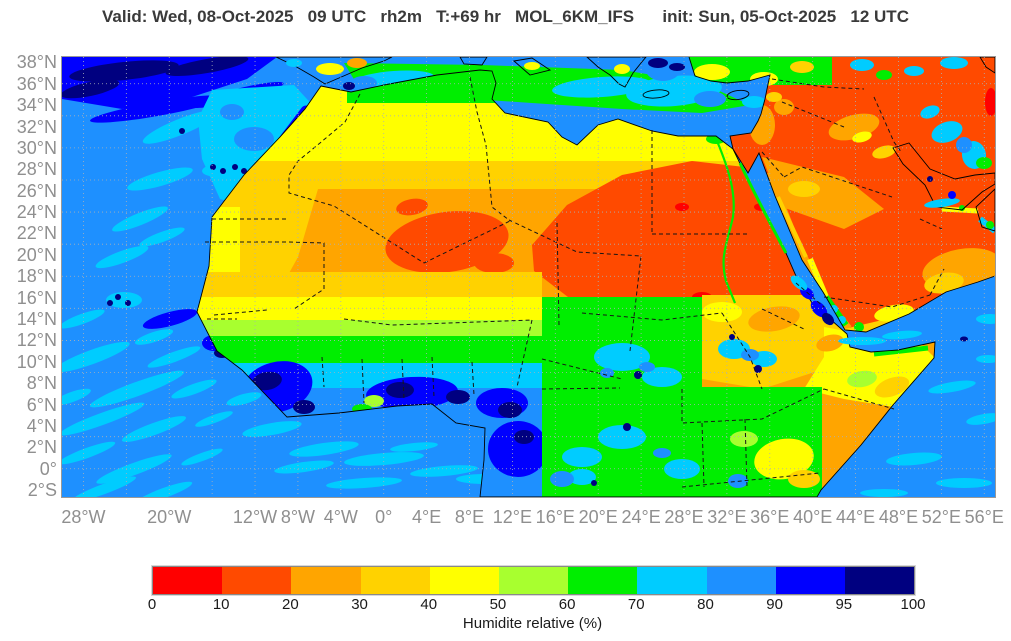 The height and width of the screenshot is (641, 1011). I want to click on colorbar-tick-label: 0, so click(152, 604).